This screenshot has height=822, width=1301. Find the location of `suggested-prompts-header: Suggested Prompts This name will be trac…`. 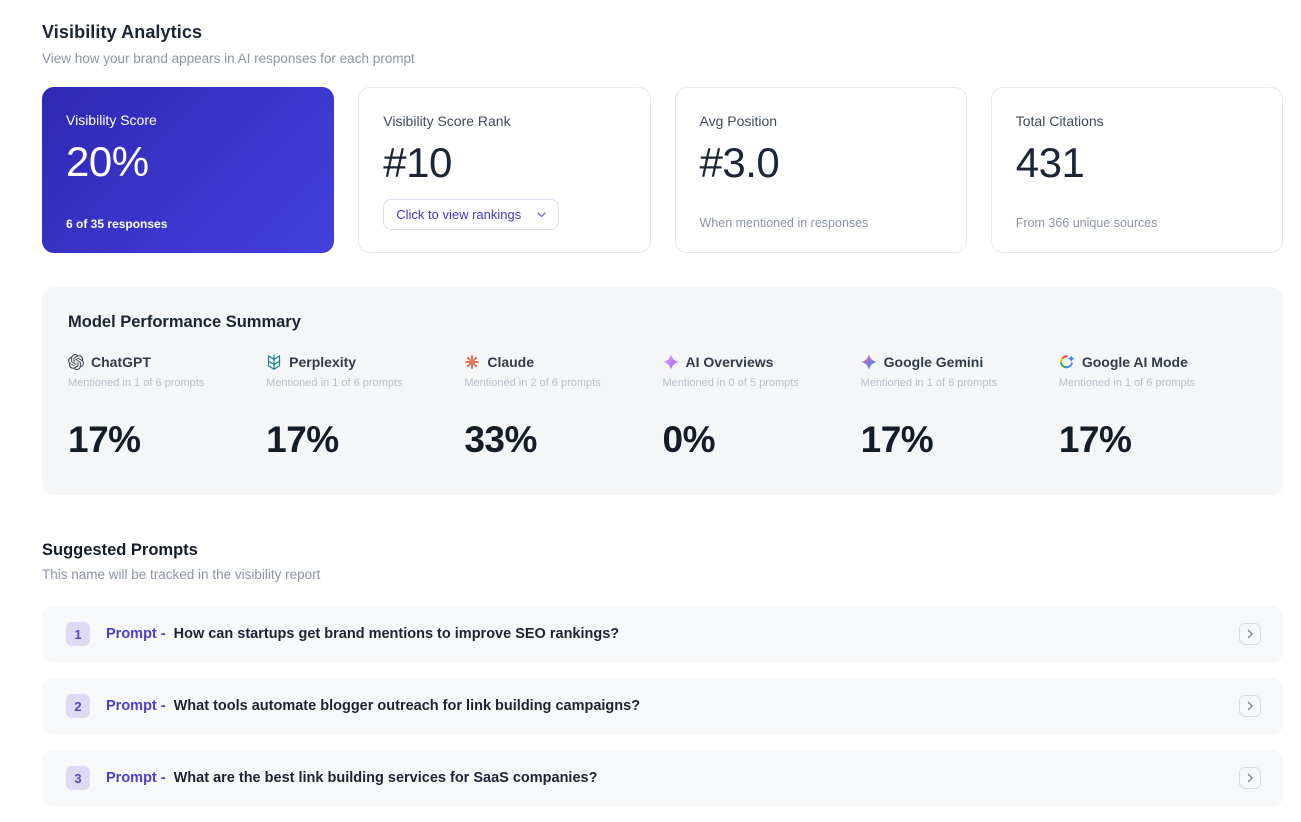

suggested-prompts-header: Suggested Prompts This name will be trac… is located at coordinates (662, 561).